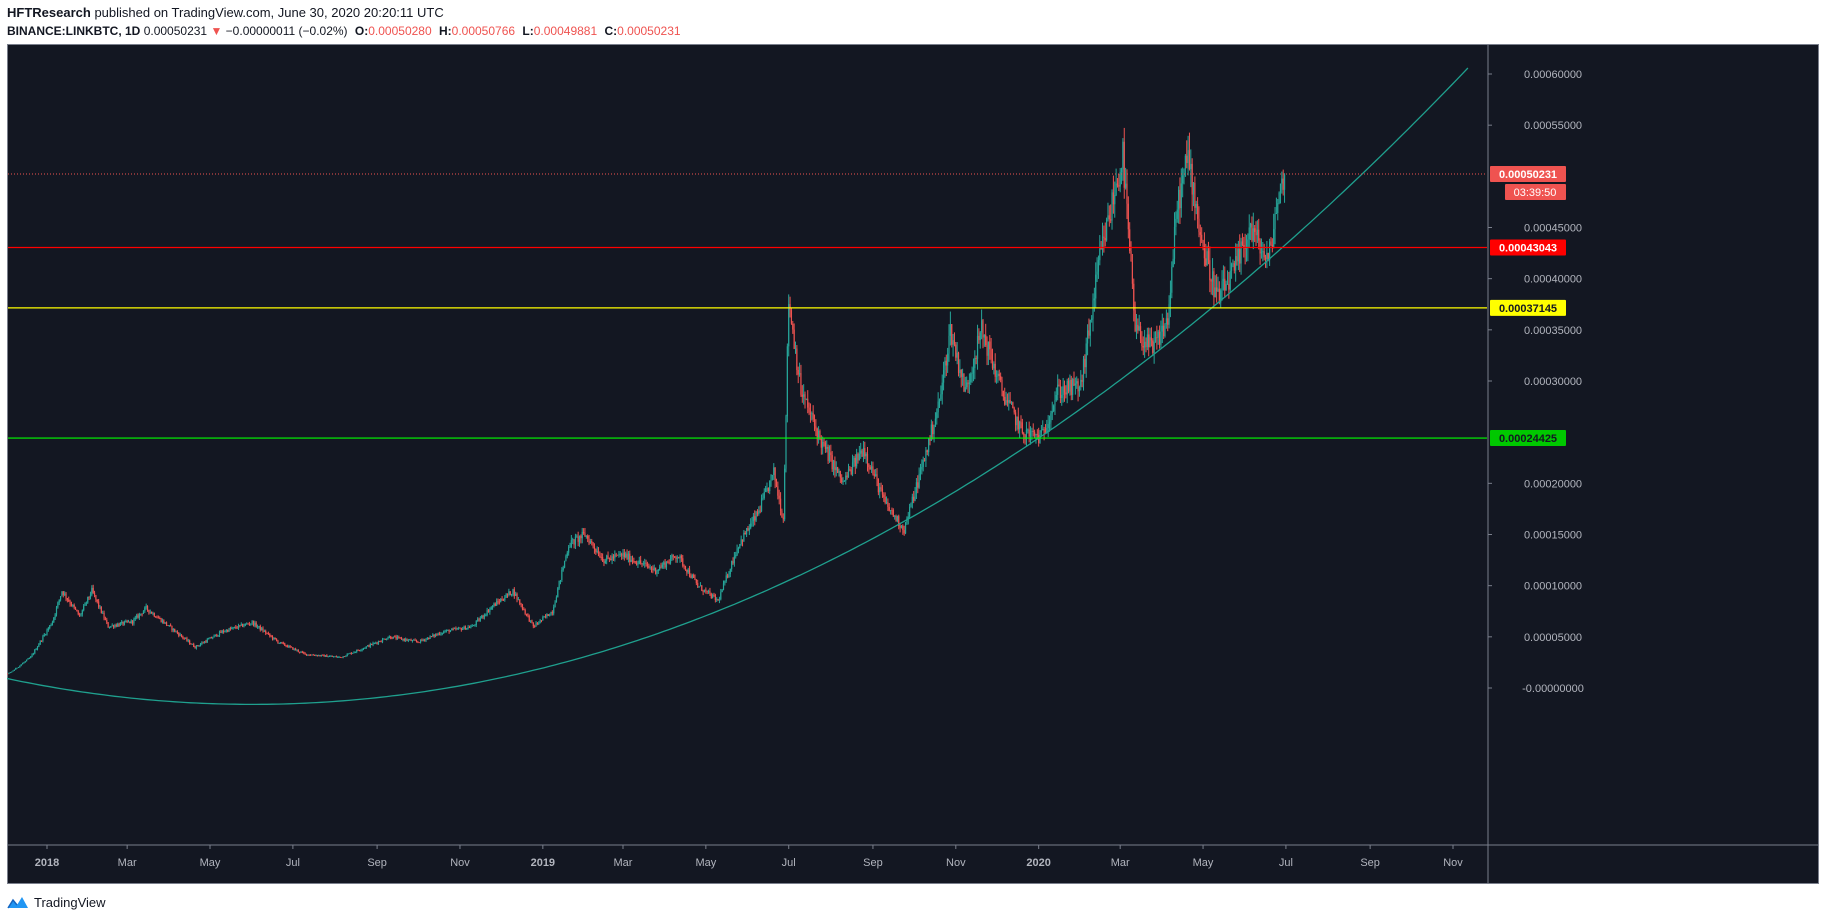 This screenshot has height=920, width=1826. What do you see at coordinates (74, 31) in the screenshot?
I see `symbol-label: BINANCE:LINKBTC, 1D` at bounding box center [74, 31].